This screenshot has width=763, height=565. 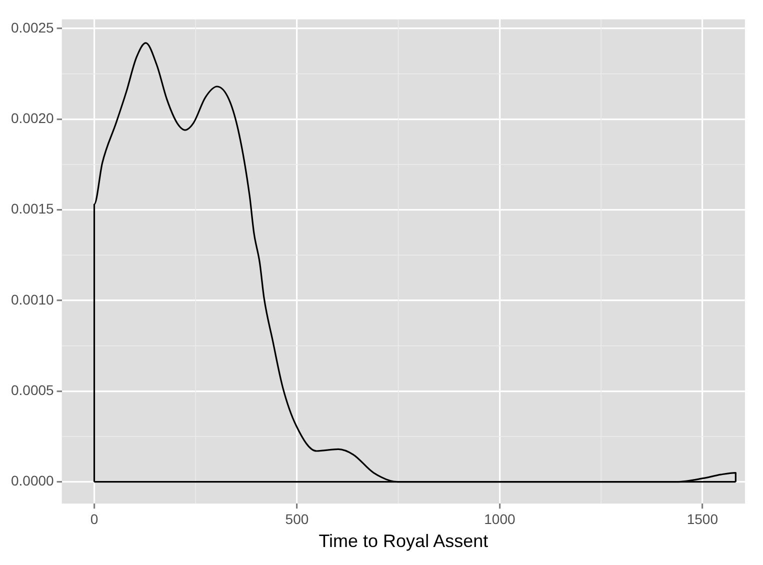 I want to click on y-tick-label: 0.0025, so click(x=32, y=27).